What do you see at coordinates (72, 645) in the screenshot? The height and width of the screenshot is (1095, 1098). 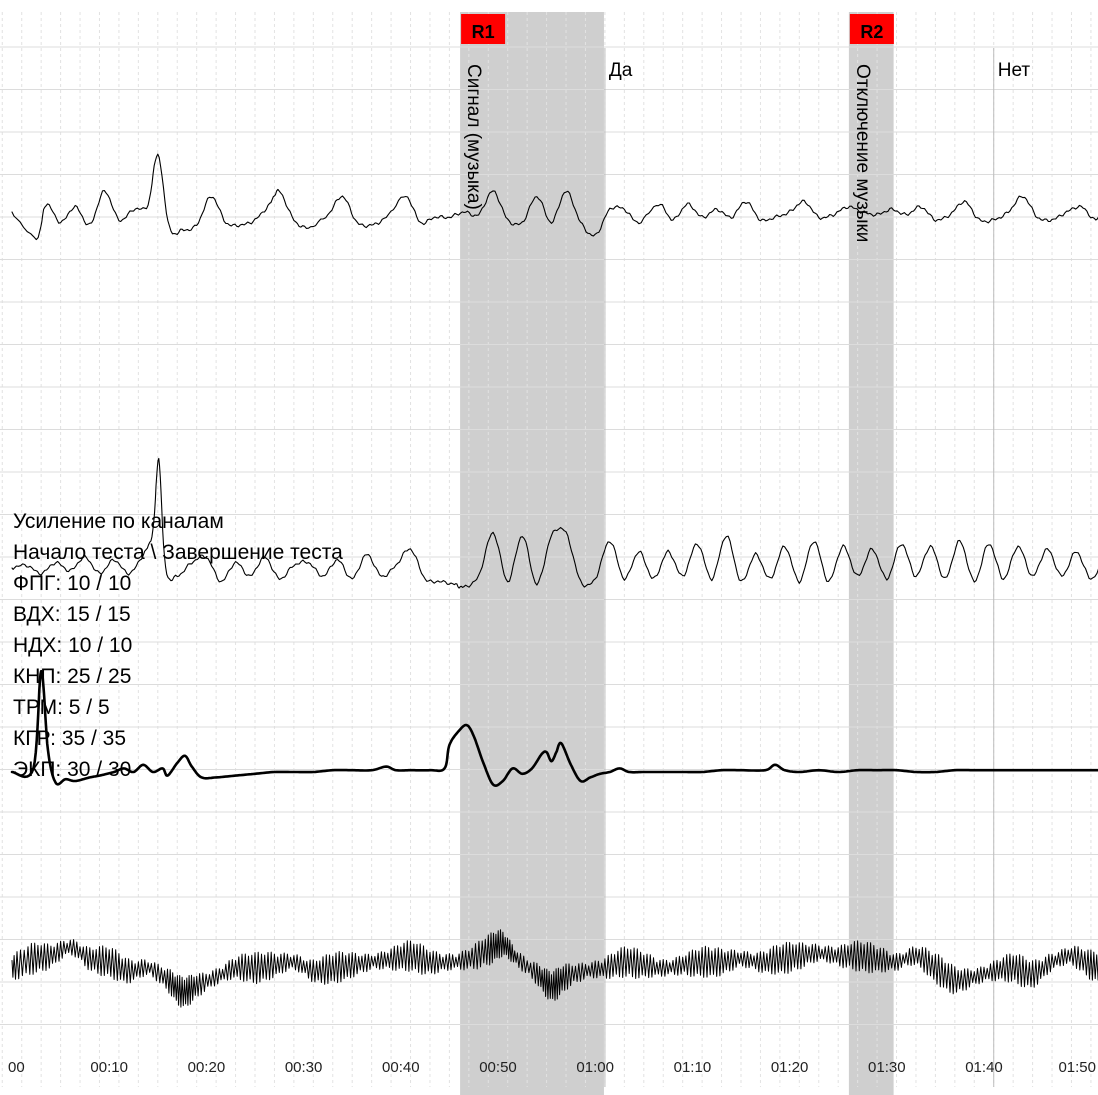 I see `gain-legend-channel-3: НДХ: 10 / 10` at bounding box center [72, 645].